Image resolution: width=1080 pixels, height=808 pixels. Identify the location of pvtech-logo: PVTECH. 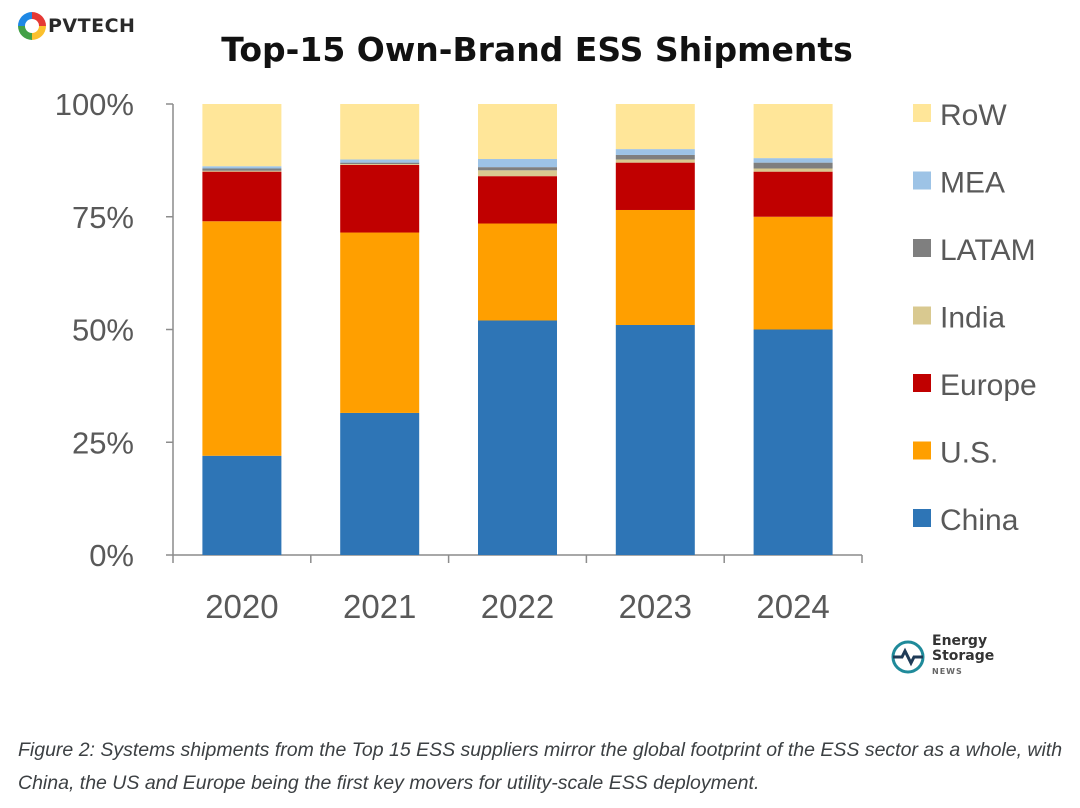
(76, 26).